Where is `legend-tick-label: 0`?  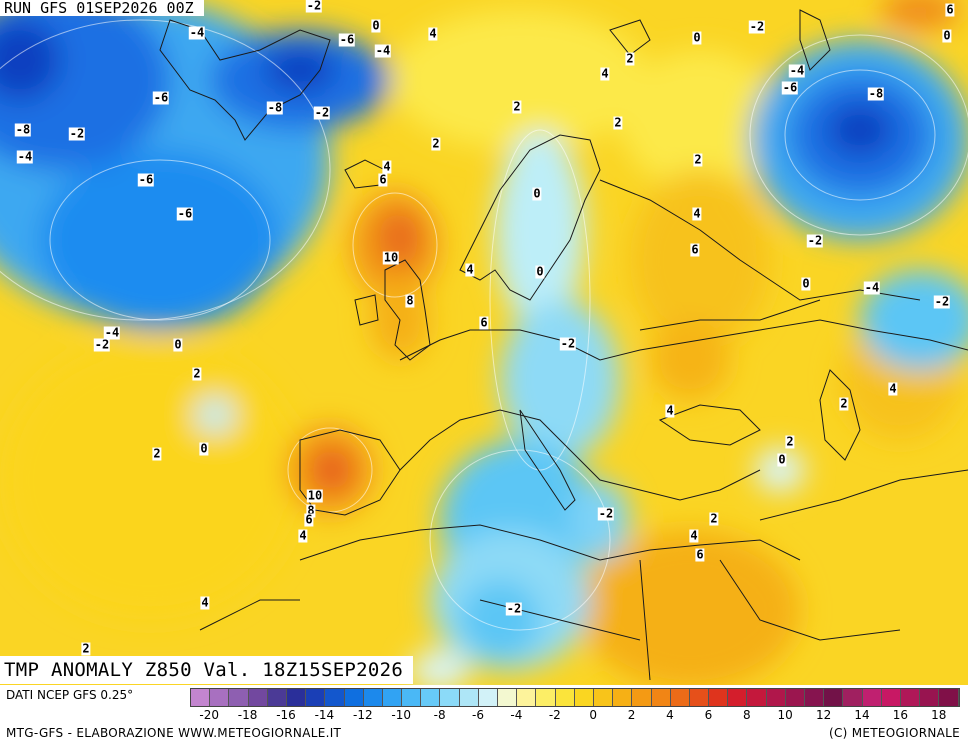
legend-tick-label: 0 is located at coordinates (593, 715).